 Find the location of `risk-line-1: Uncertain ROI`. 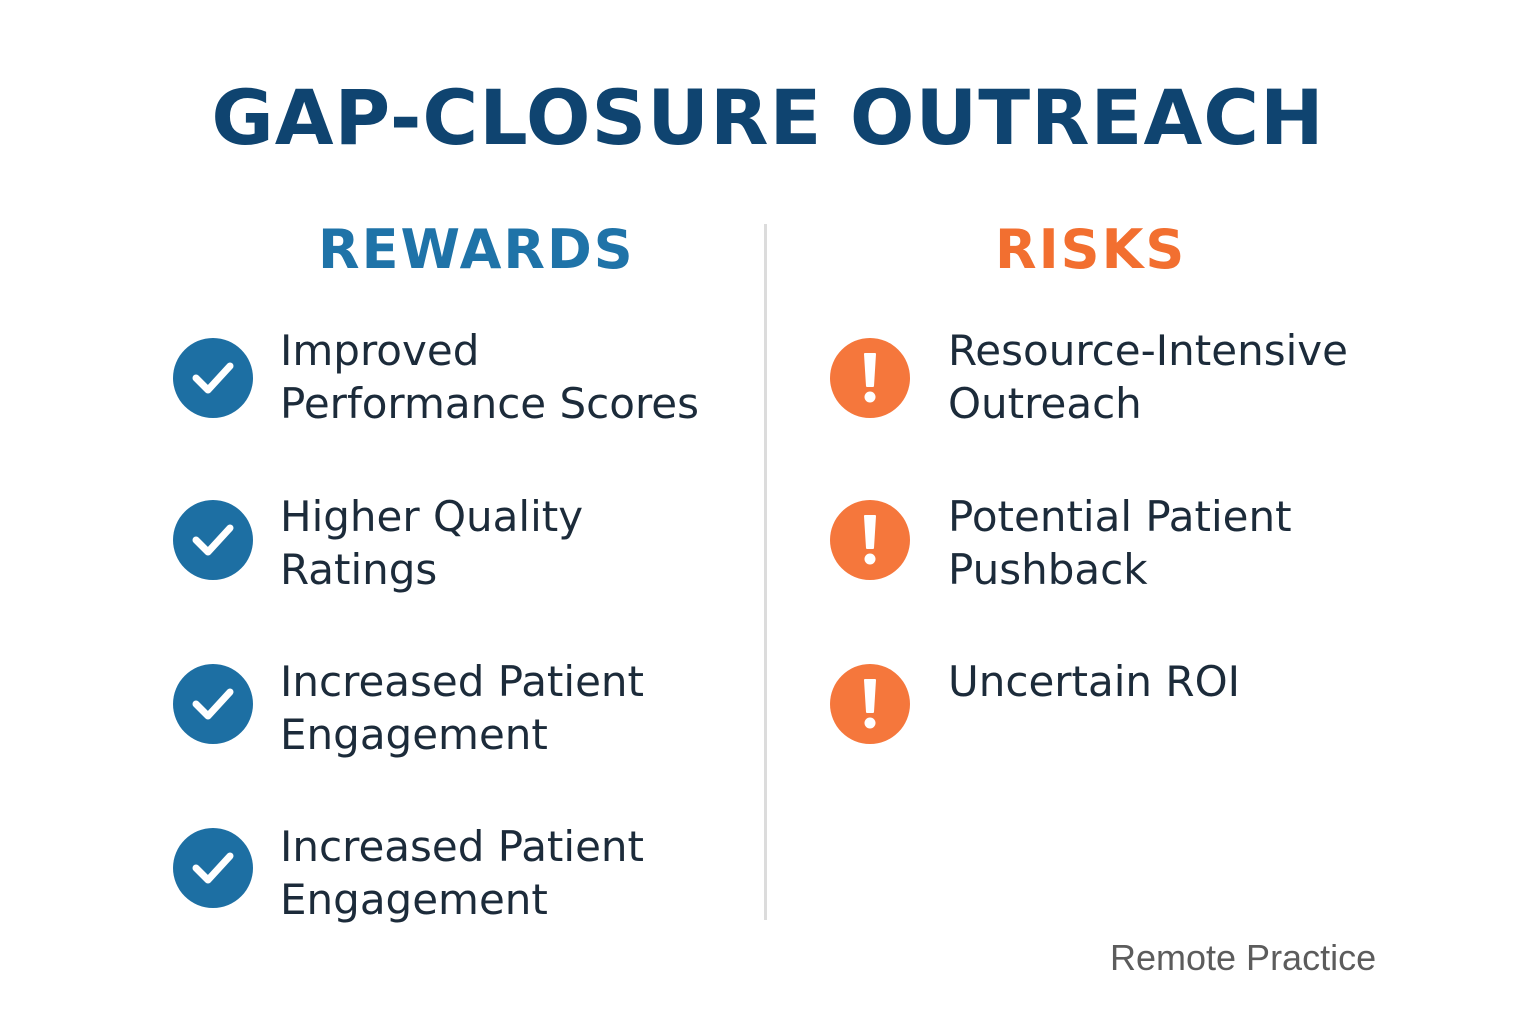

risk-line-1: Uncertain ROI is located at coordinates (1094, 681).